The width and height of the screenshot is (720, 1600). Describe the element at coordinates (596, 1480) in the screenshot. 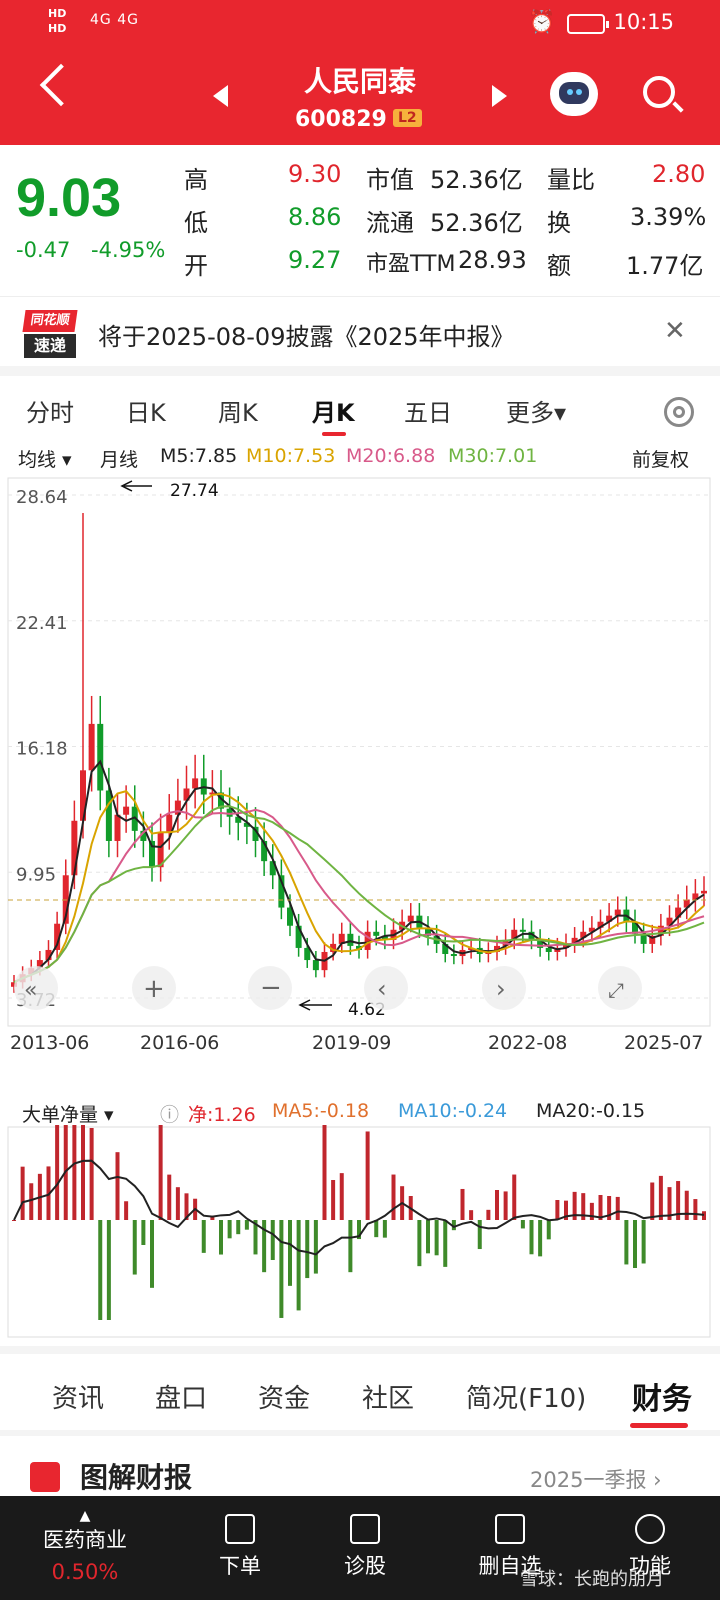

I see `report-period-link: 2025一季报 ›` at that location.